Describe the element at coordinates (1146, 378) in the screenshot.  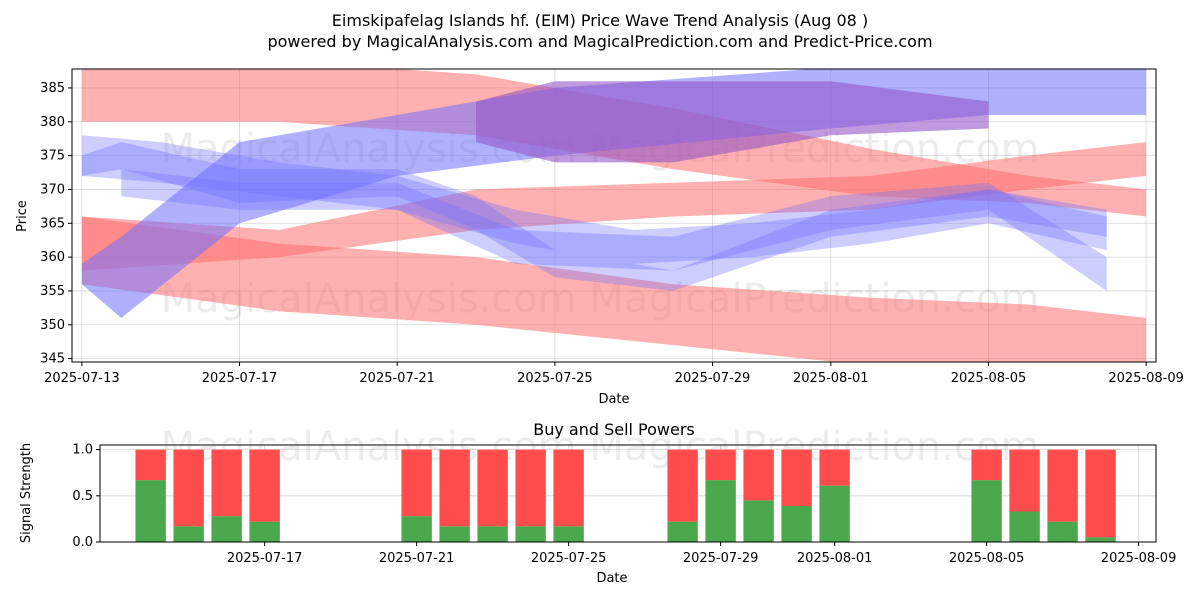
I see `price-xtick-label-7: 2025-08-09` at that location.